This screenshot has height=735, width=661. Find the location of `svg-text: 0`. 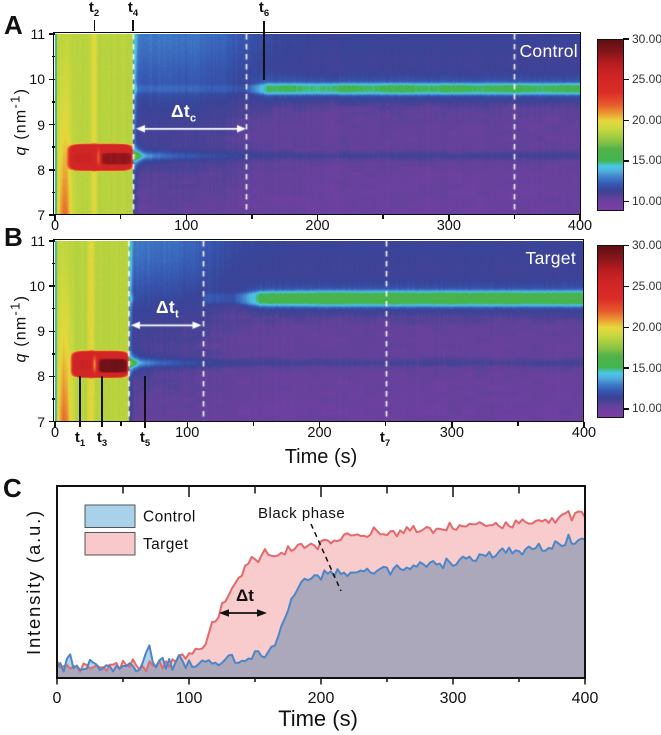

svg-text: 0 is located at coordinates (57, 698).